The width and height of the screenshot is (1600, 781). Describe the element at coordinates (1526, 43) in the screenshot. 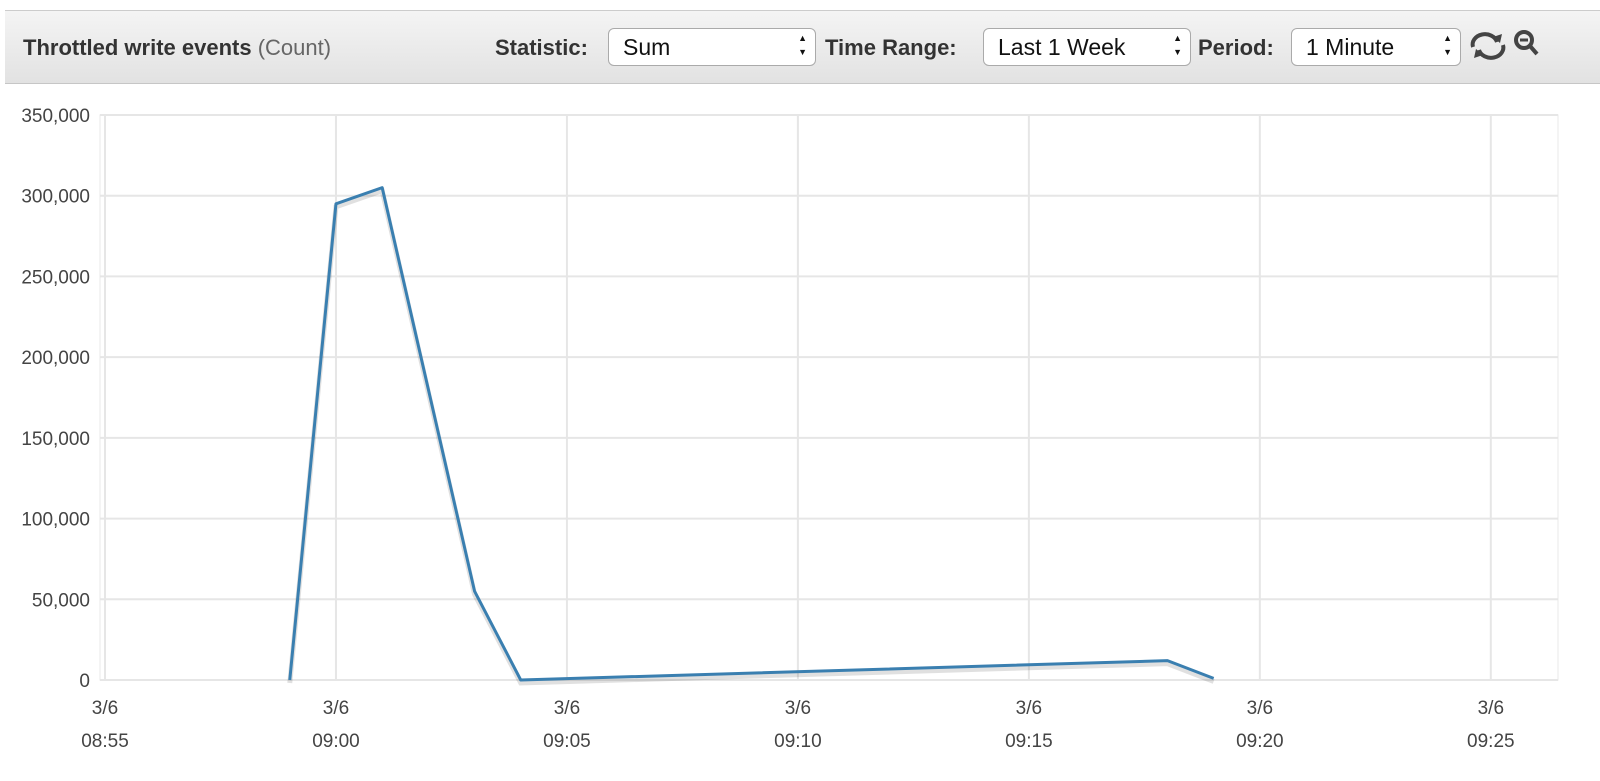

I see `zoom-icon` at that location.